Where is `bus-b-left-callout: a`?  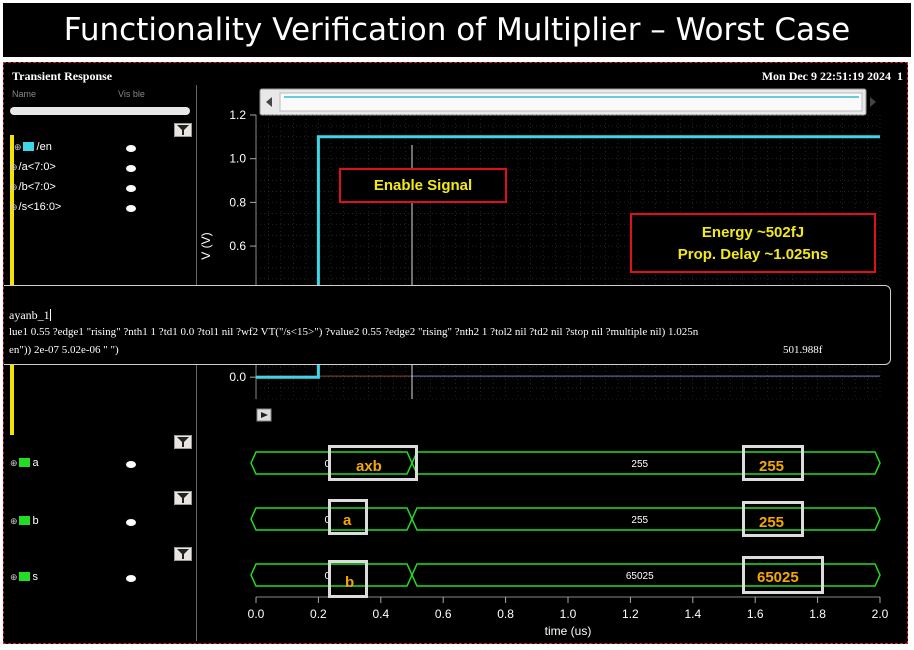 bus-b-left-callout: a is located at coordinates (348, 517).